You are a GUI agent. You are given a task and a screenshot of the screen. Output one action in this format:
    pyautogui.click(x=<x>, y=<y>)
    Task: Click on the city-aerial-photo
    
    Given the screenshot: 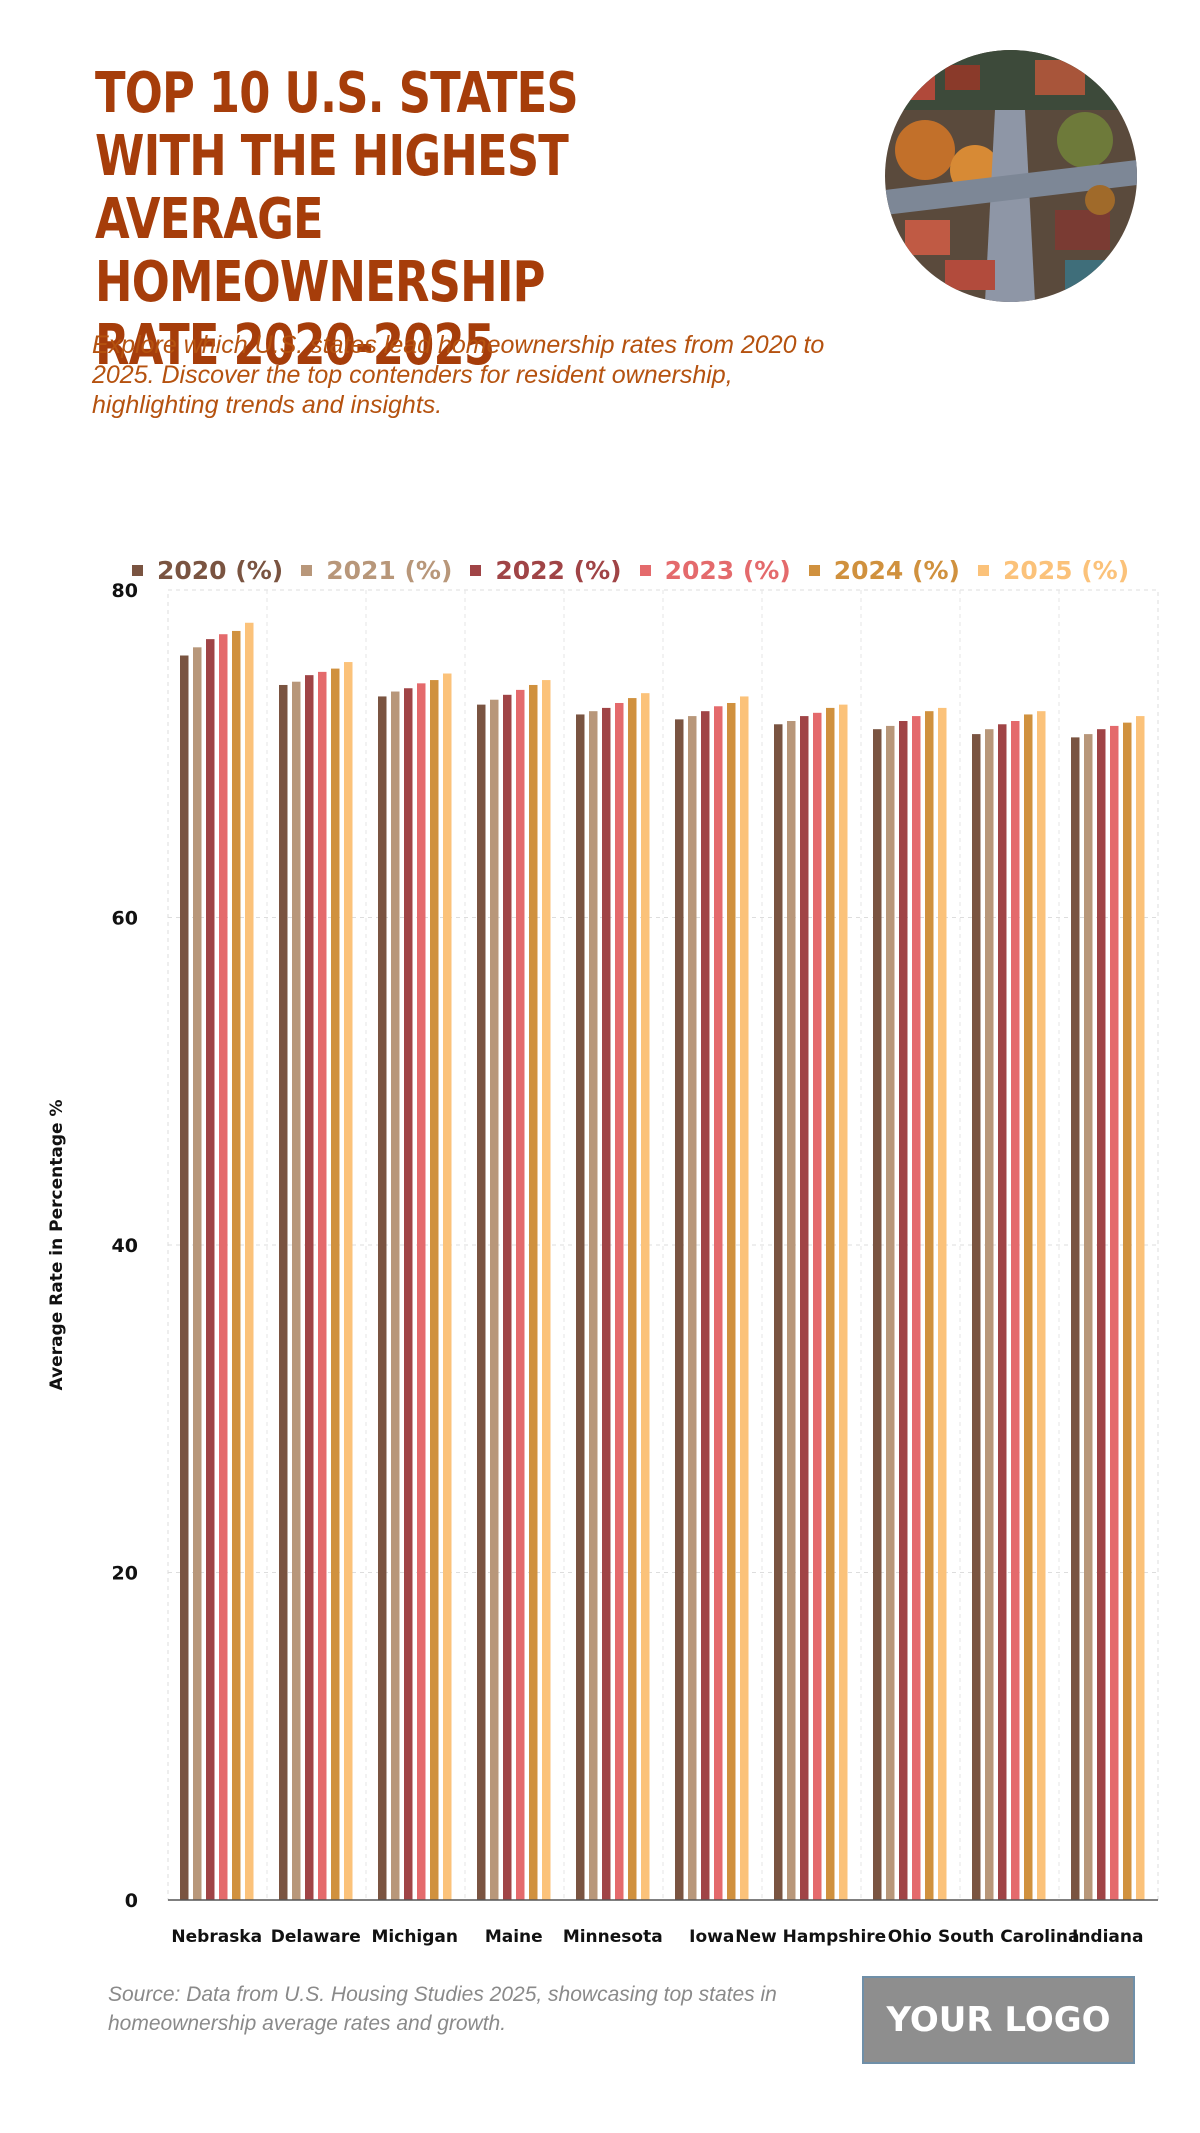 What is the action you would take?
    pyautogui.click(x=1011, y=176)
    